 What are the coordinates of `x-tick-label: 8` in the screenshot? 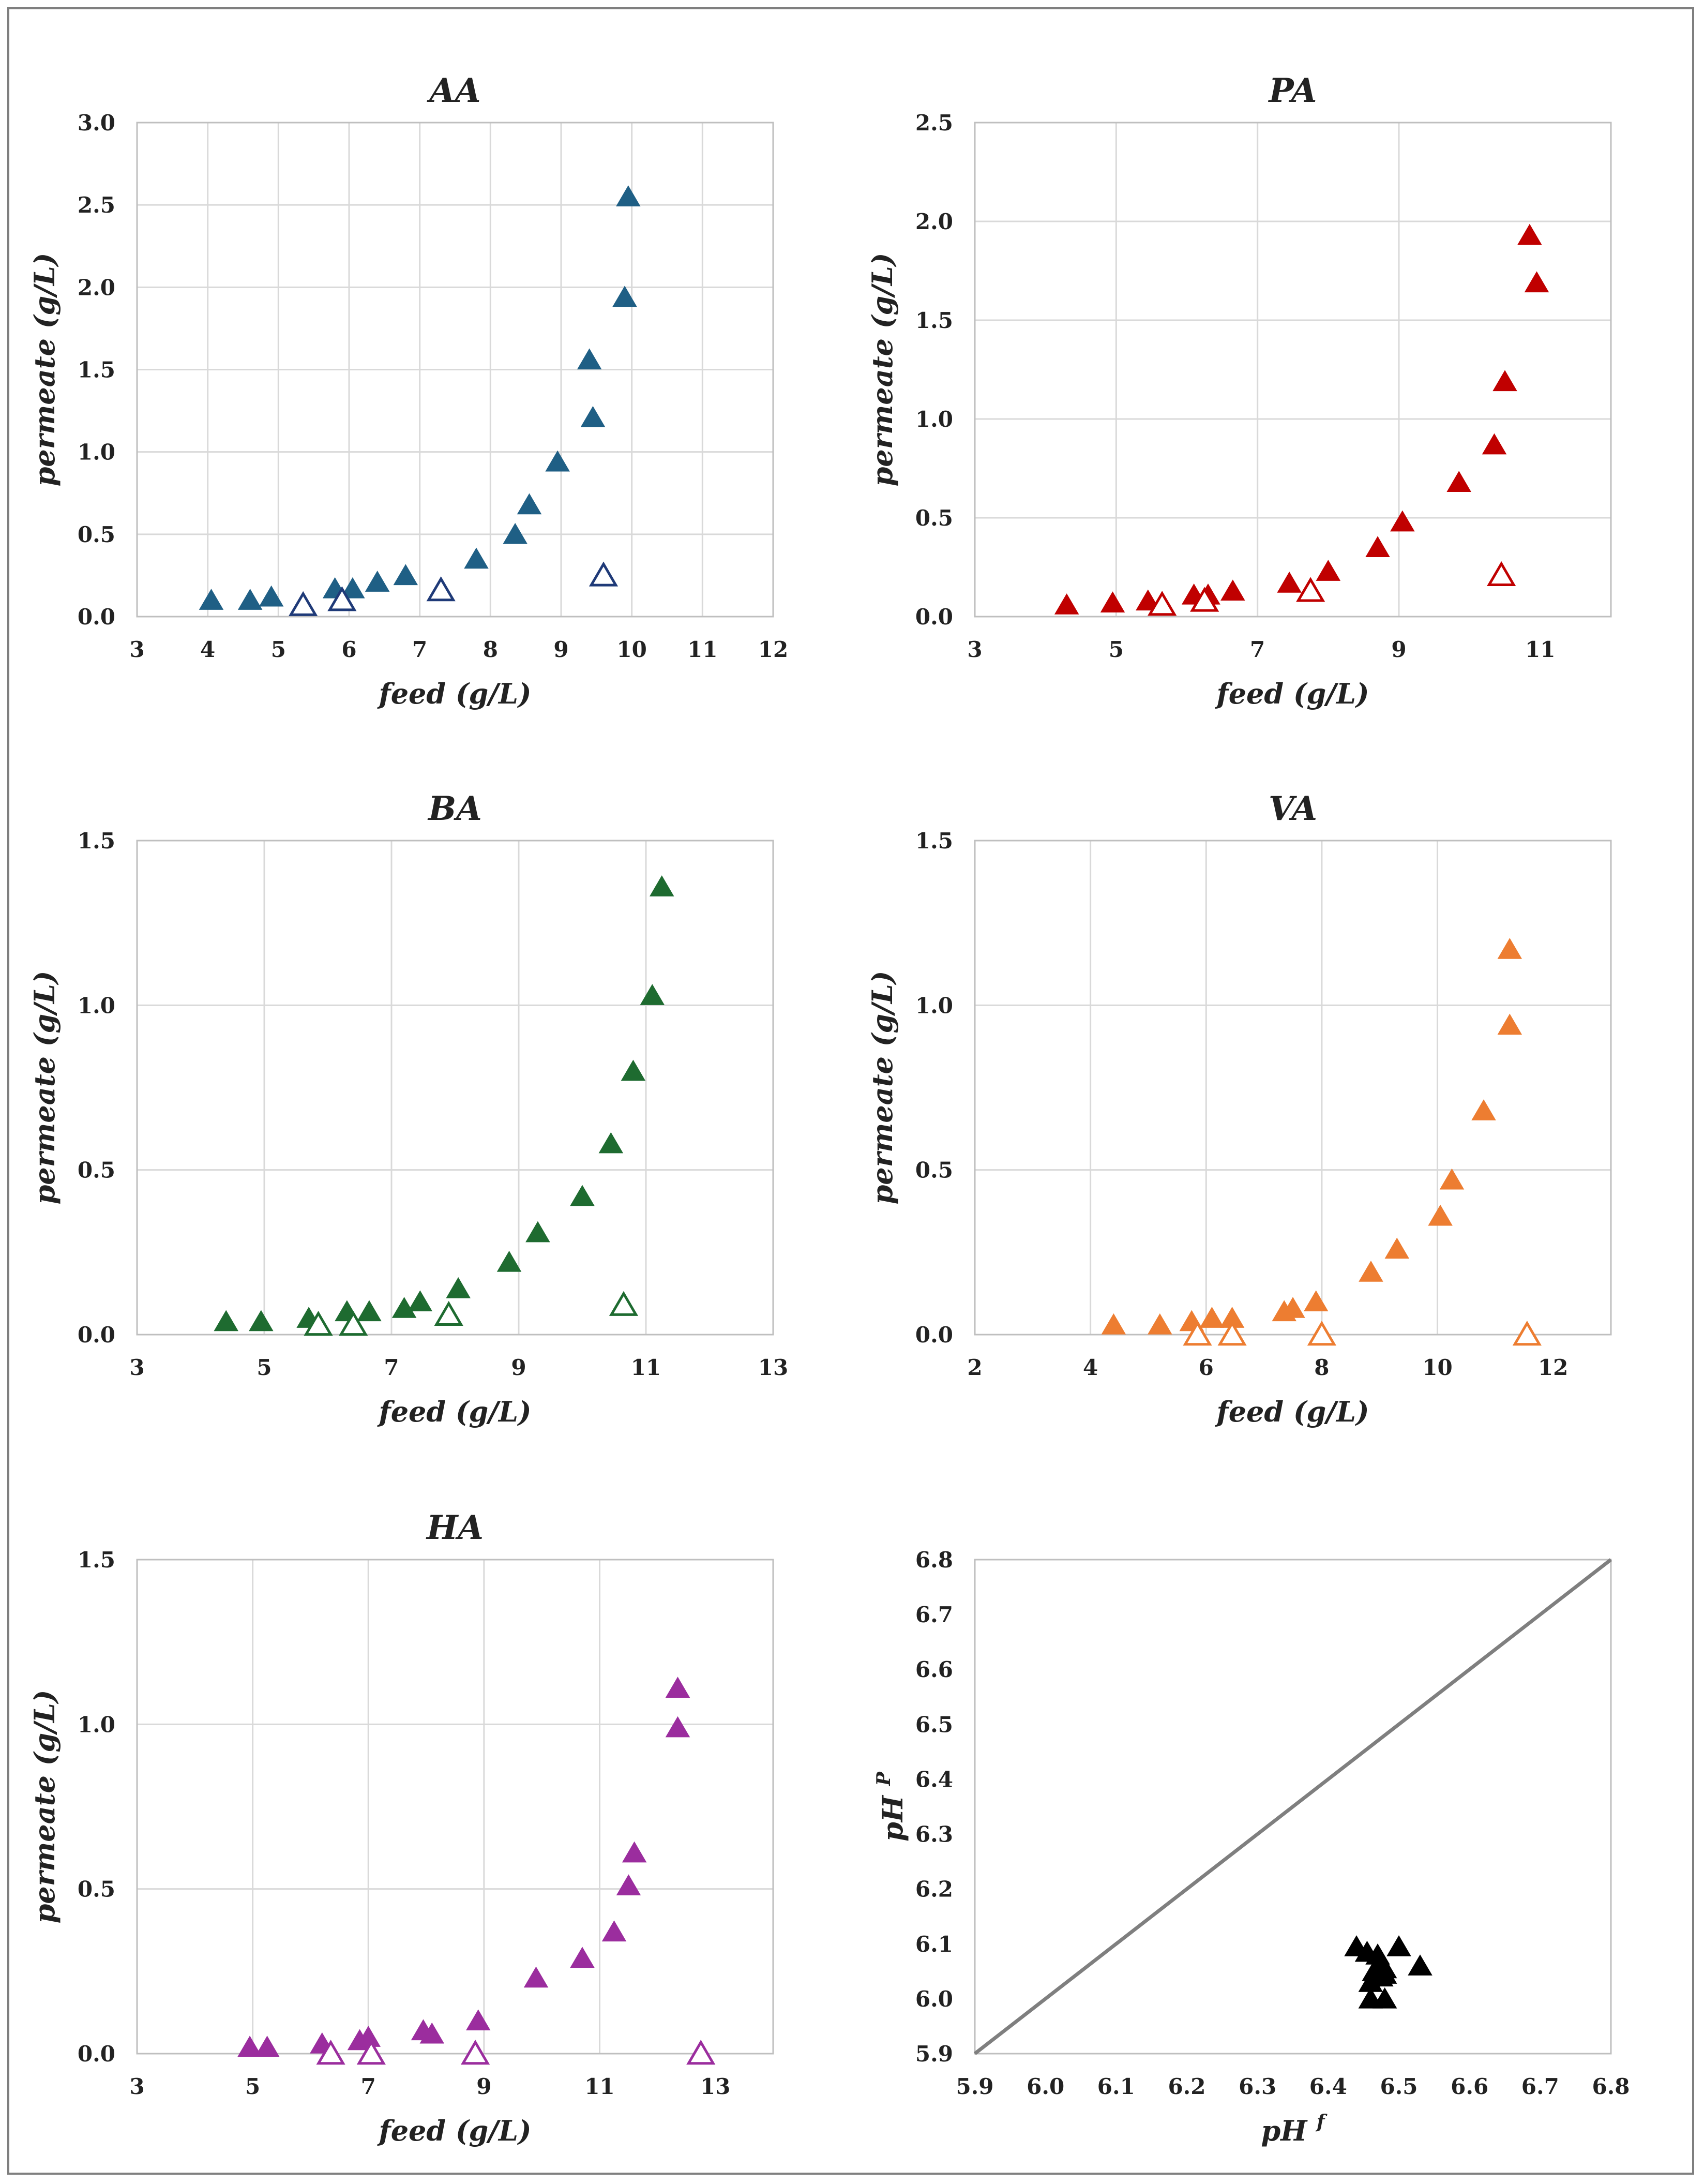 It's located at (491, 649).